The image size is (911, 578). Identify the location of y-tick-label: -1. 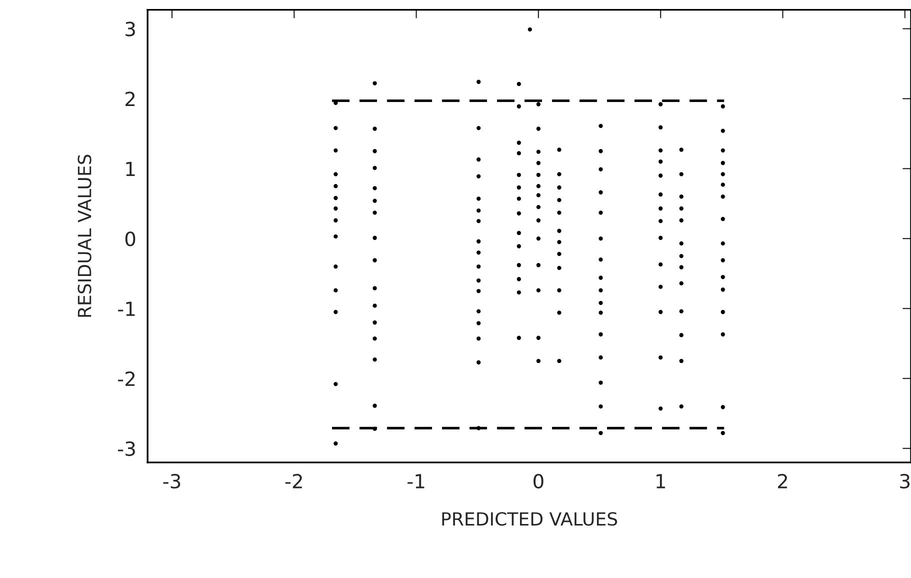
(126, 309).